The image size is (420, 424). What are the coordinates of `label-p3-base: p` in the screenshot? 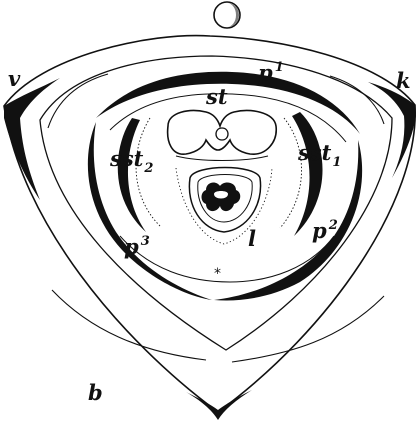 It's located at (131, 246).